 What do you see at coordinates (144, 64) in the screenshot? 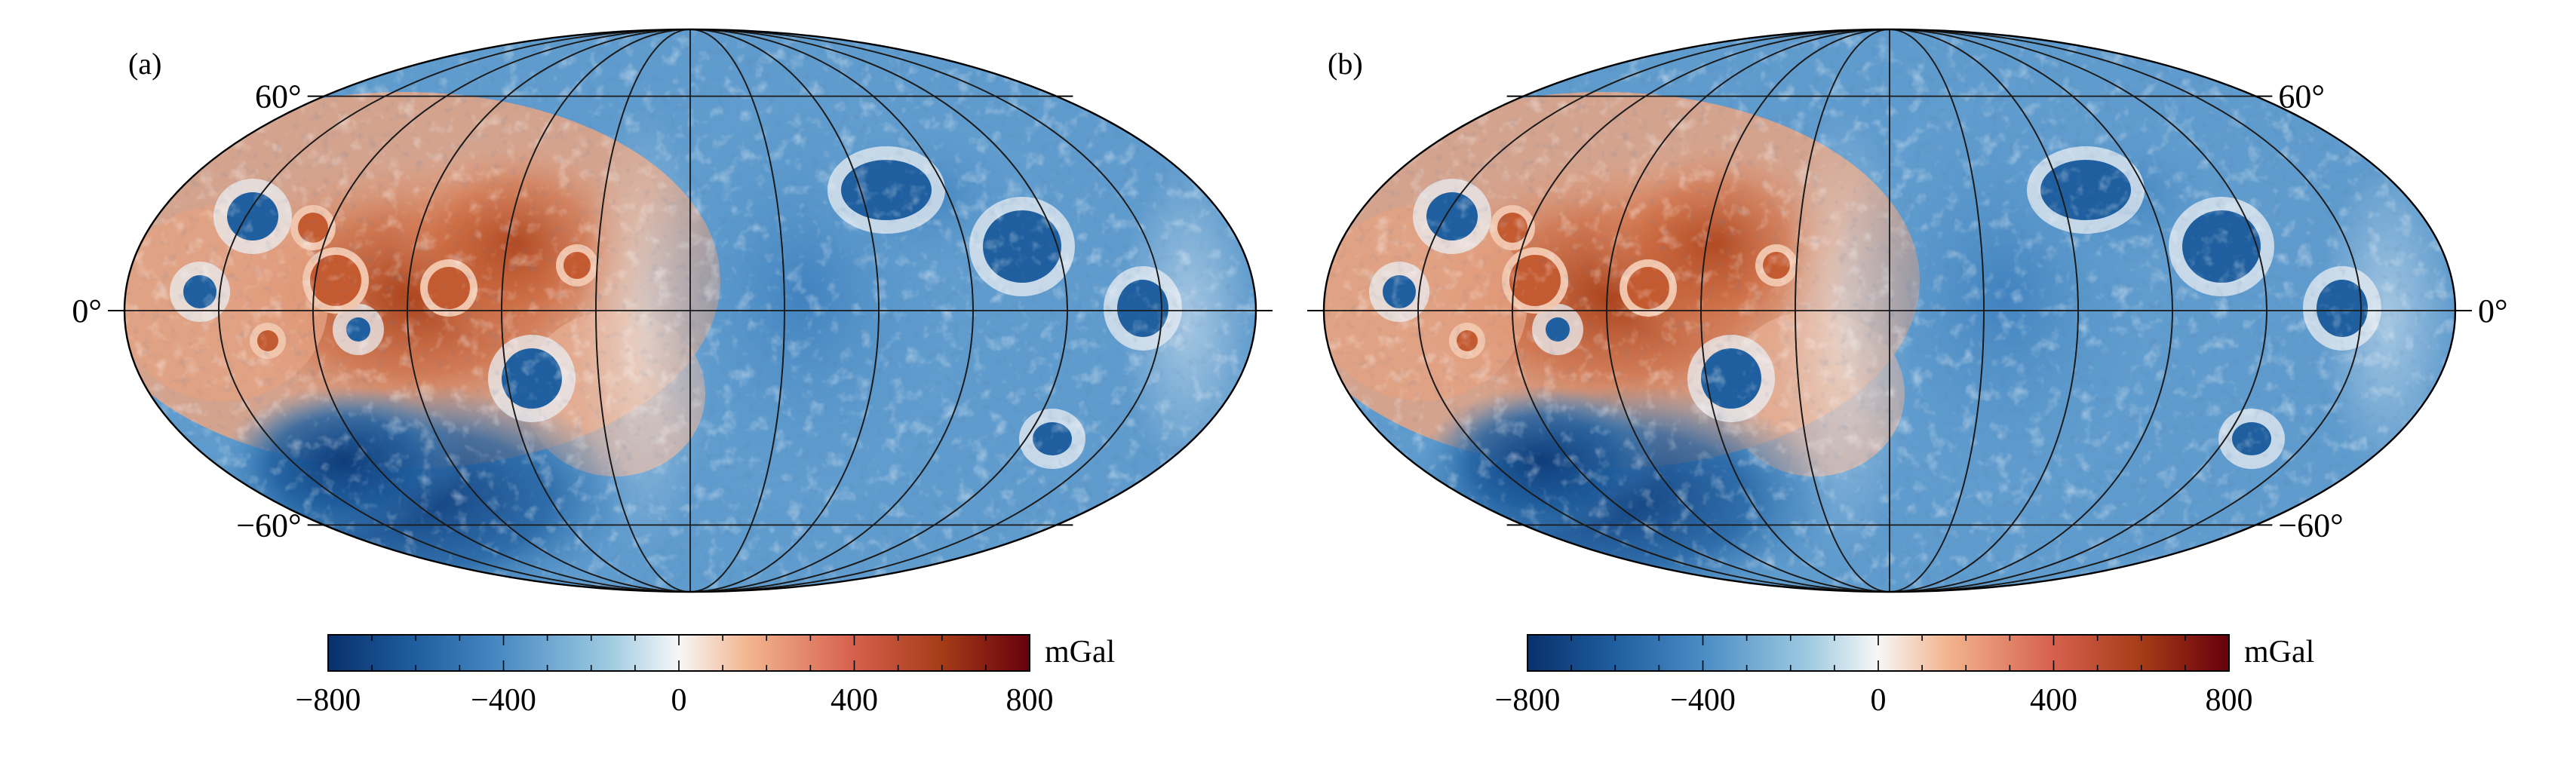
I see `panel-label: (a)` at bounding box center [144, 64].